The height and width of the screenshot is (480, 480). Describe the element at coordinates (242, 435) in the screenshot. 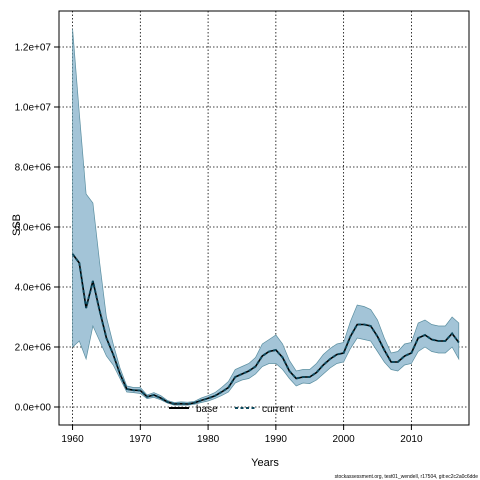

I see `x-axis-ticks: 1960 1970 1980 1990 2000 2010` at that location.